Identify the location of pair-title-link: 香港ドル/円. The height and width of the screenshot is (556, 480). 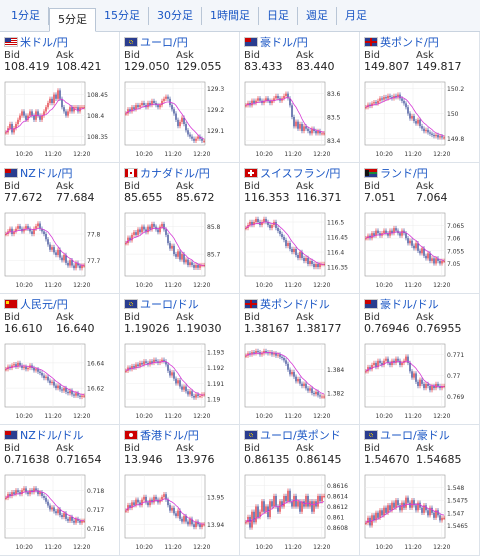
(161, 435).